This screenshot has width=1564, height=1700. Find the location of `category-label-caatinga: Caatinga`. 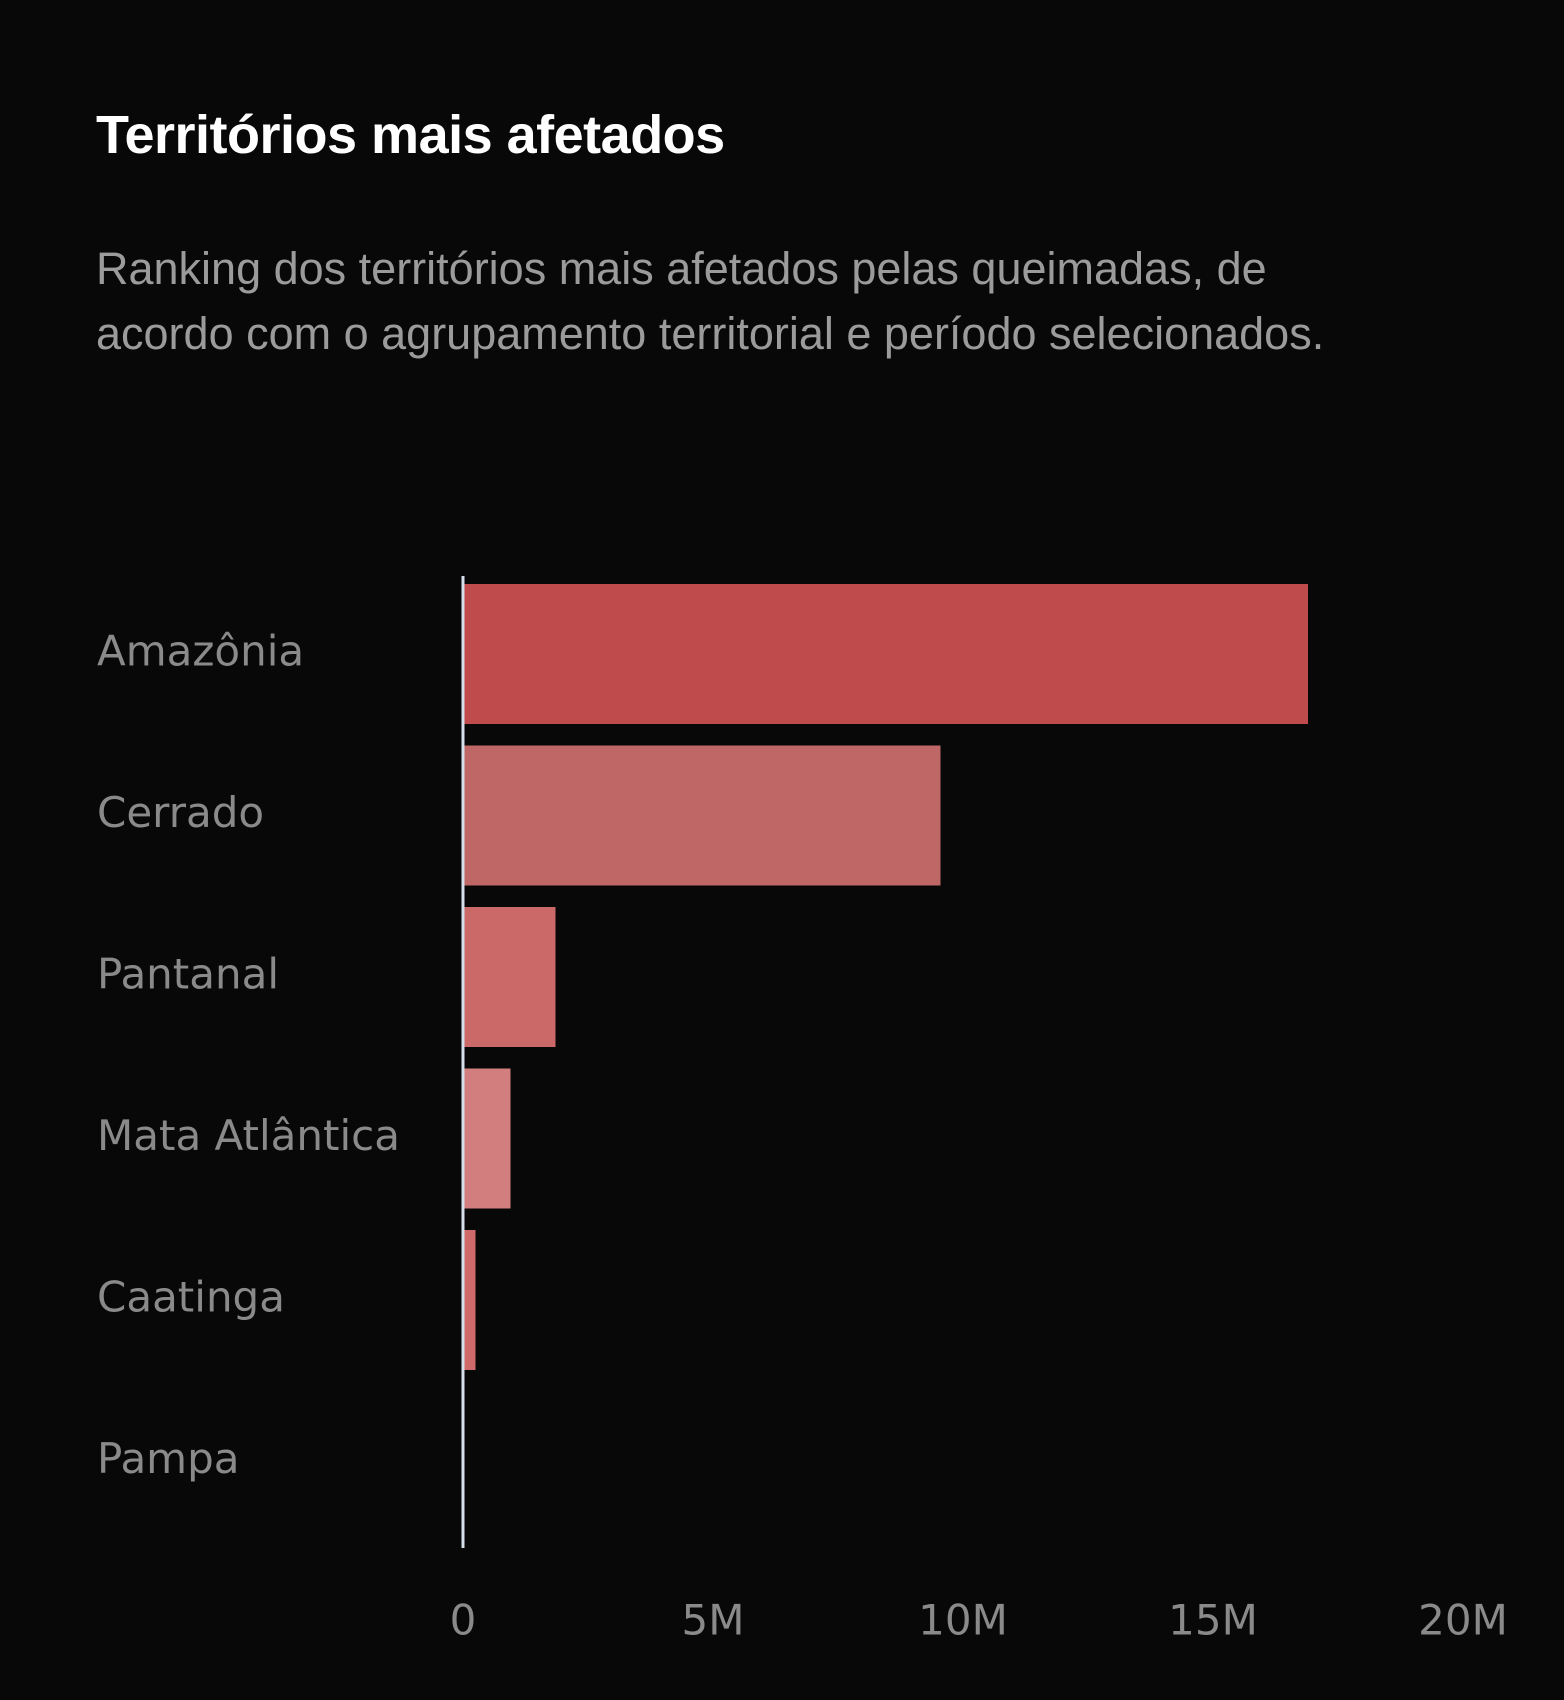

category-label-caatinga: Caatinga is located at coordinates (191, 1297).